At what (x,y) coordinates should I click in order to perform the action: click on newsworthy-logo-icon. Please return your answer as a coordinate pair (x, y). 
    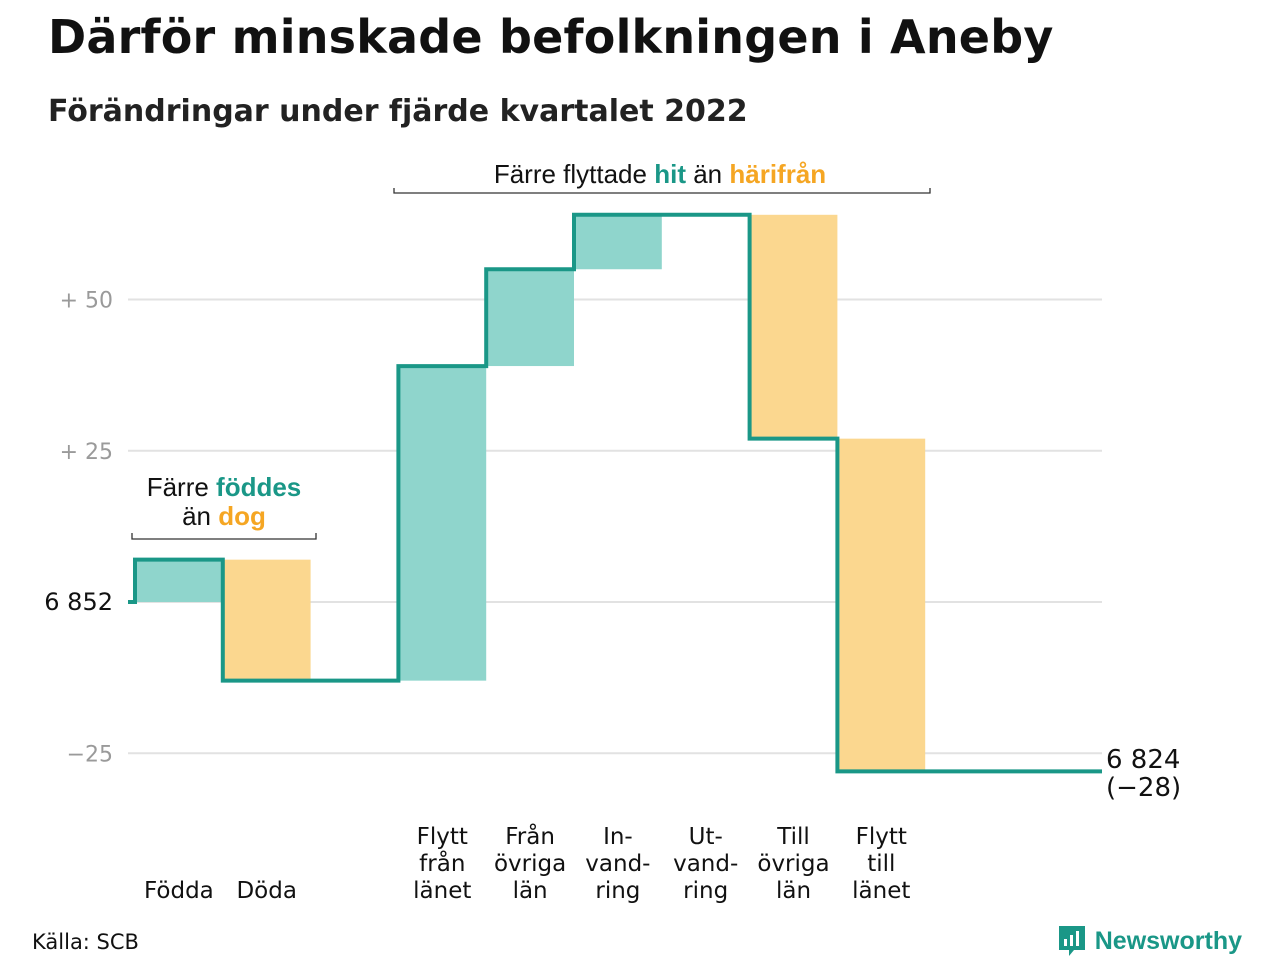
    Looking at the image, I should click on (1071, 941).